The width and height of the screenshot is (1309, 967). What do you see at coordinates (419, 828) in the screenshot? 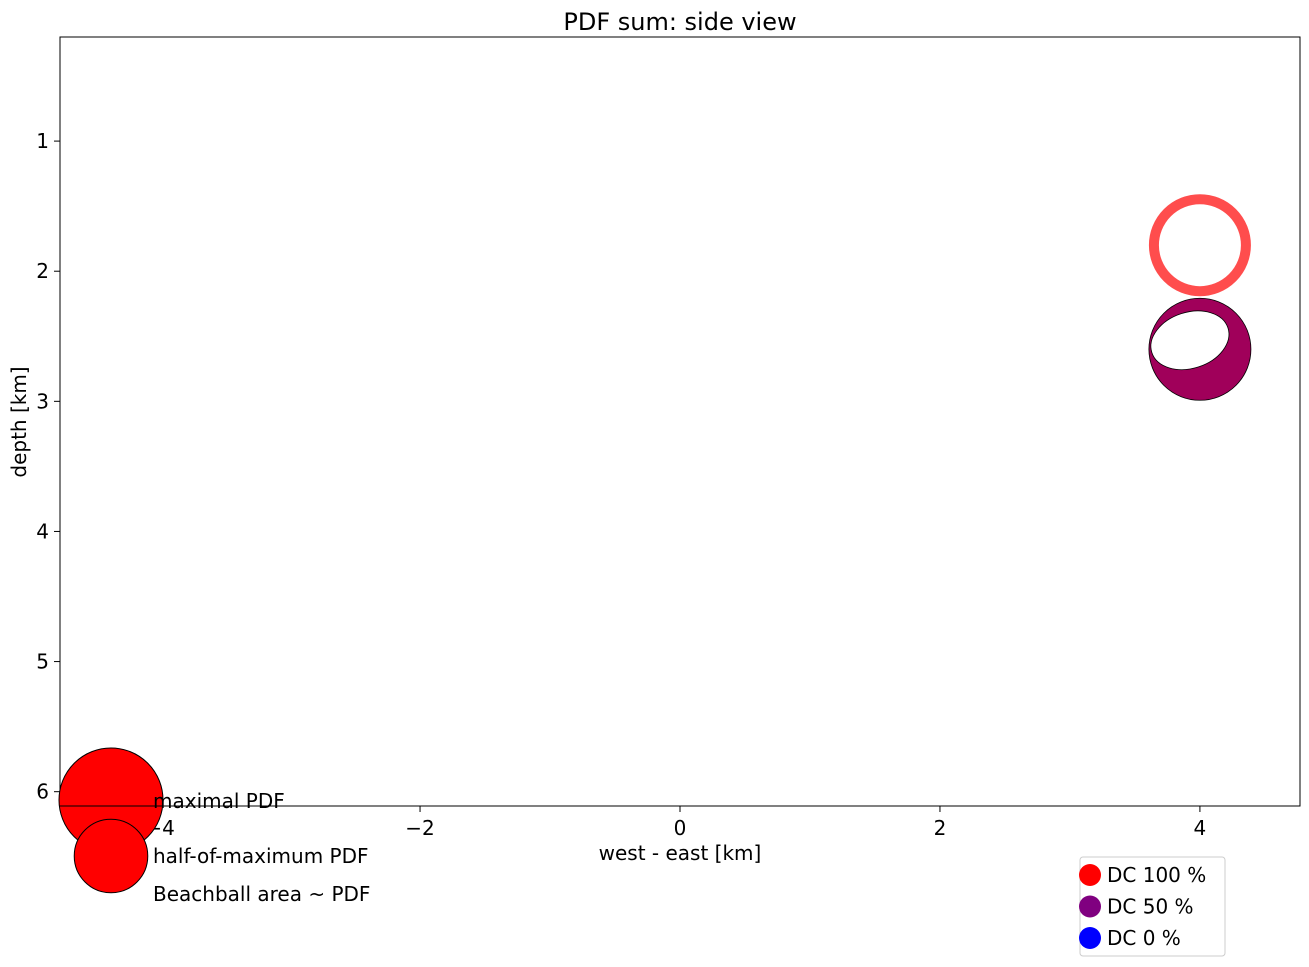
I see `x-tick-label: −2` at bounding box center [419, 828].